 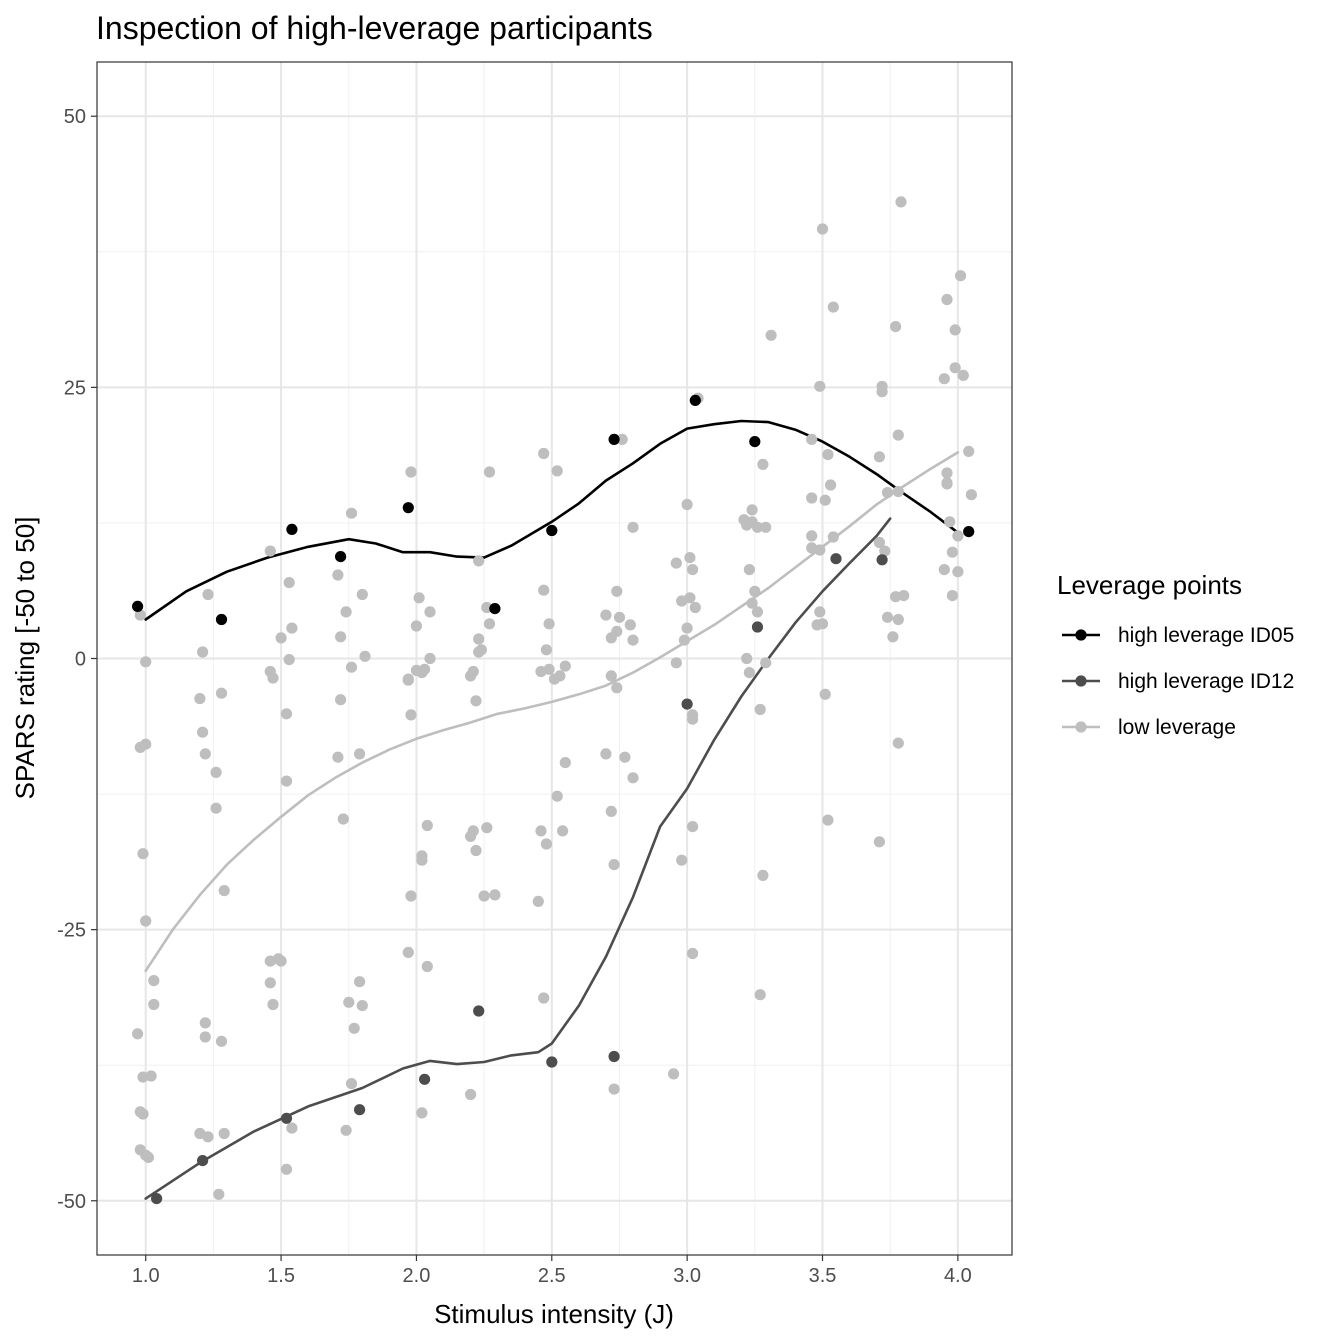 I want to click on legend-title: Leverage points, so click(x=1149, y=585).